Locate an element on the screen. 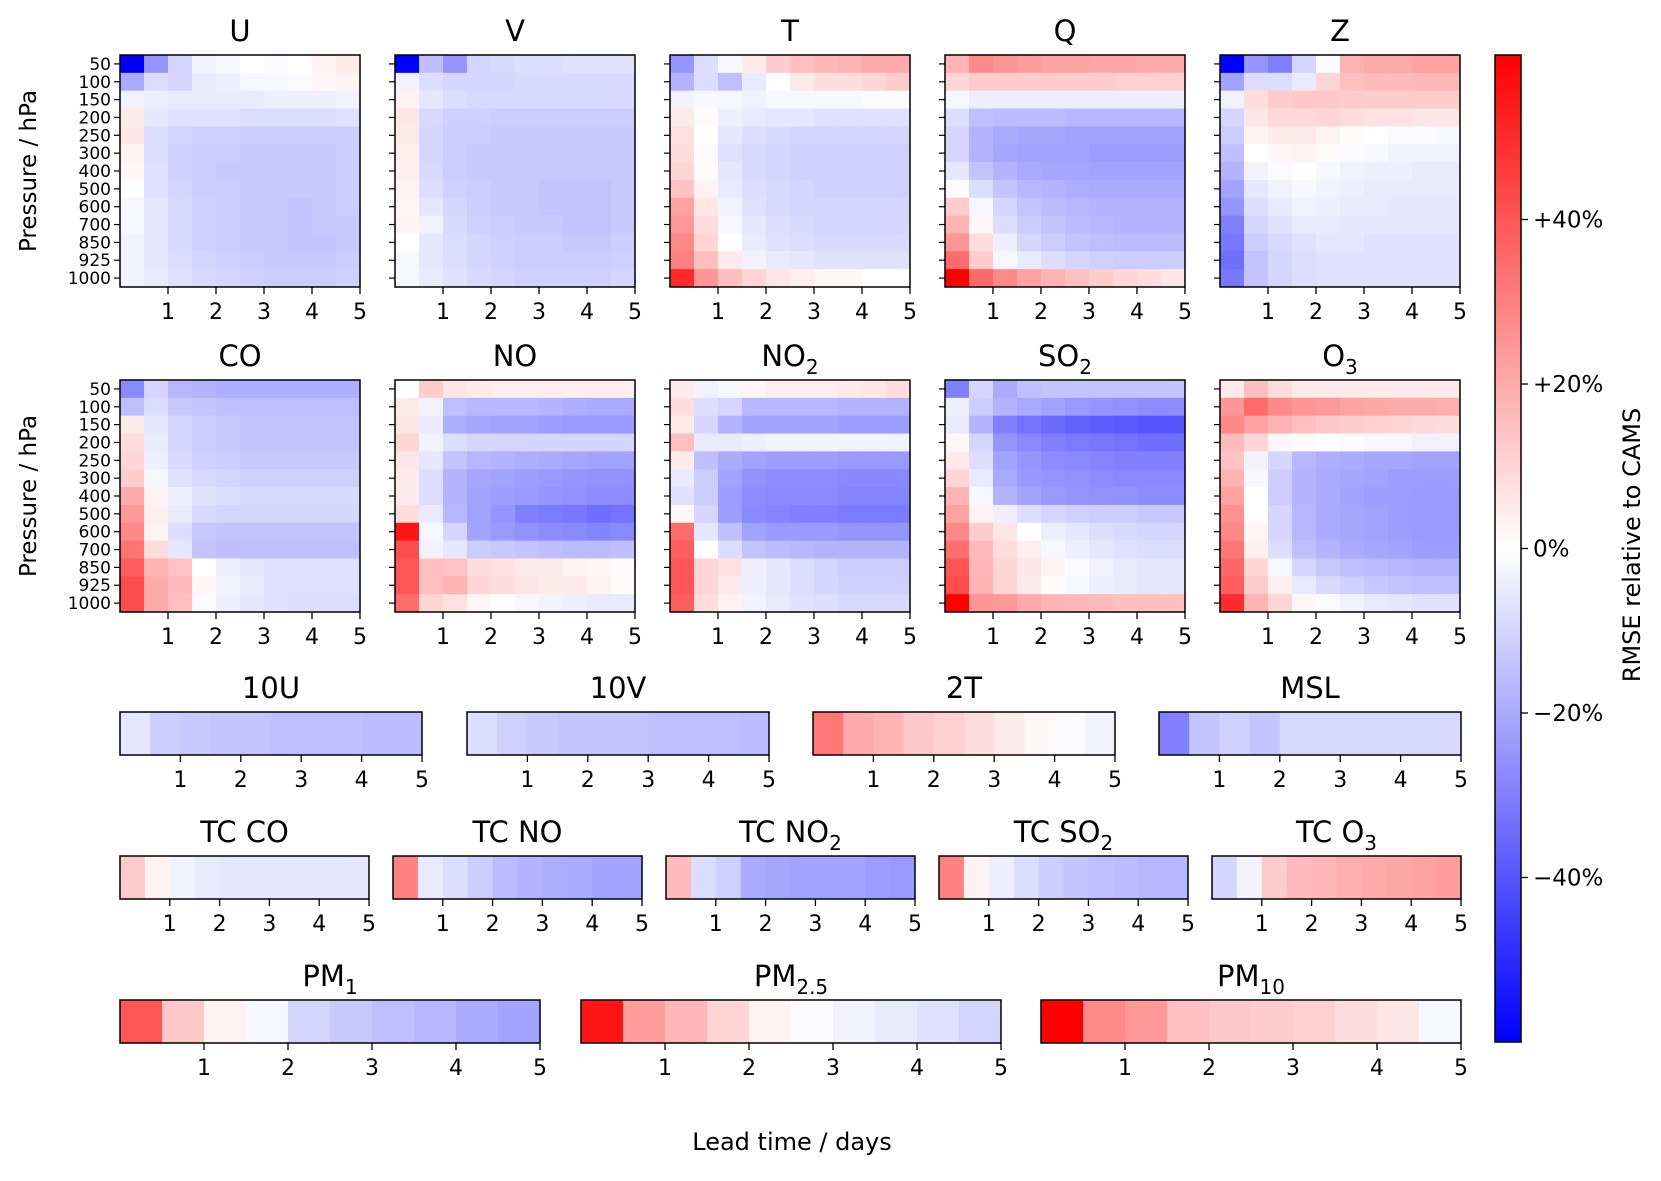  pm-panel-xtick-label: 4 is located at coordinates (456, 1068).